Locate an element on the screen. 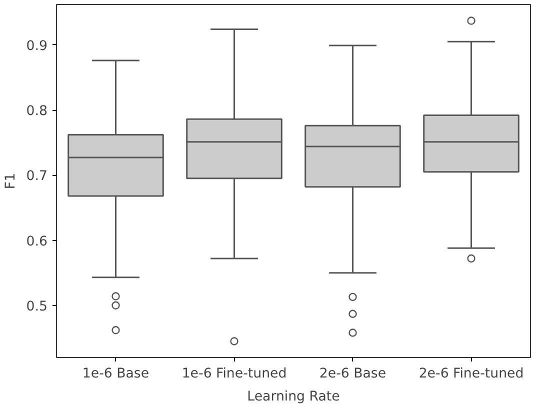  y-tick-label: 0.6 is located at coordinates (37, 242).